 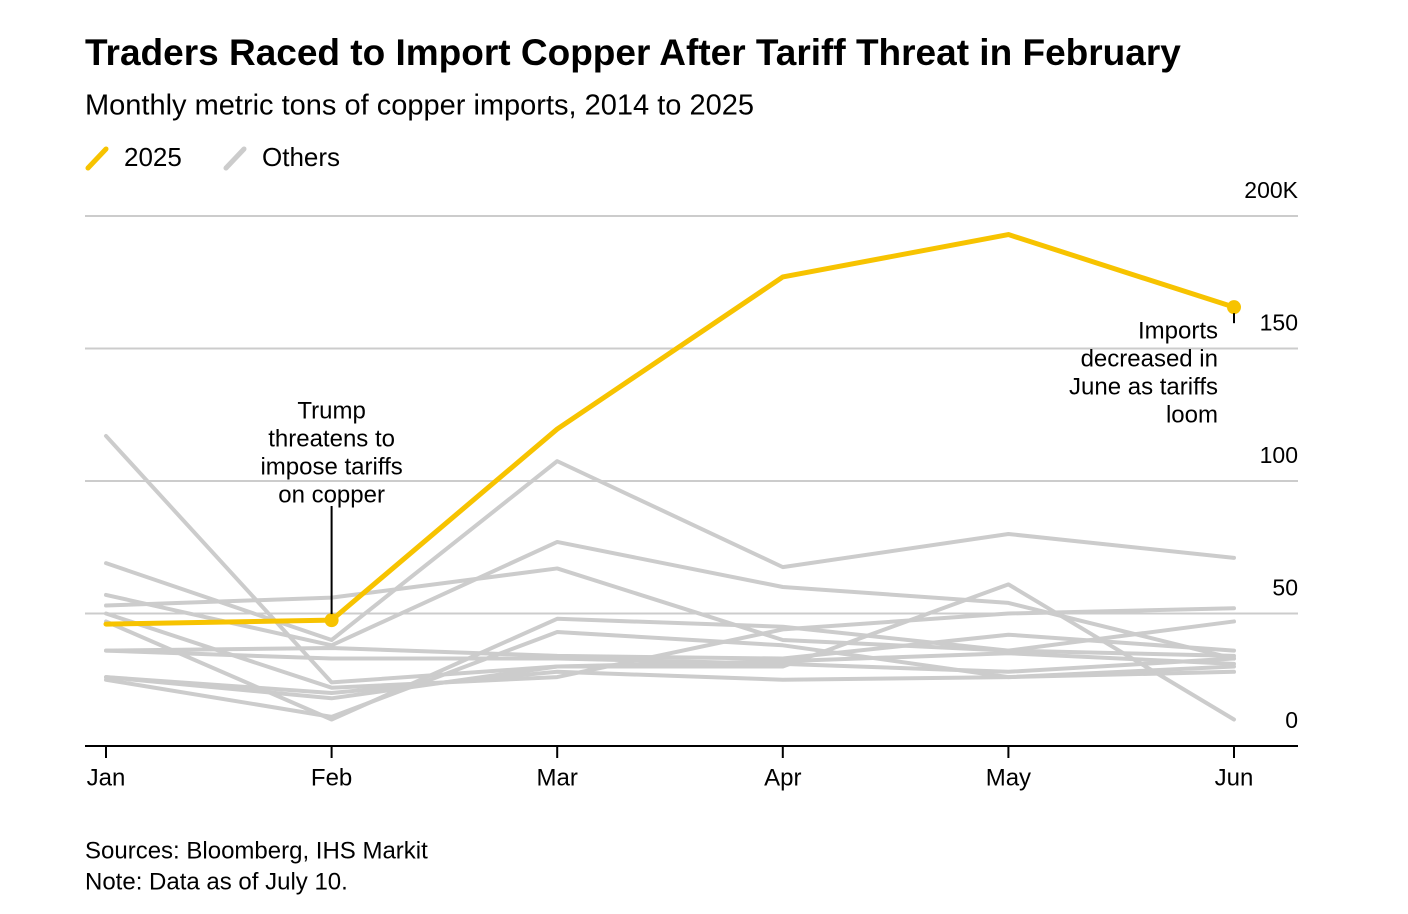 What do you see at coordinates (331, 494) in the screenshot?
I see `annotation: on copper` at bounding box center [331, 494].